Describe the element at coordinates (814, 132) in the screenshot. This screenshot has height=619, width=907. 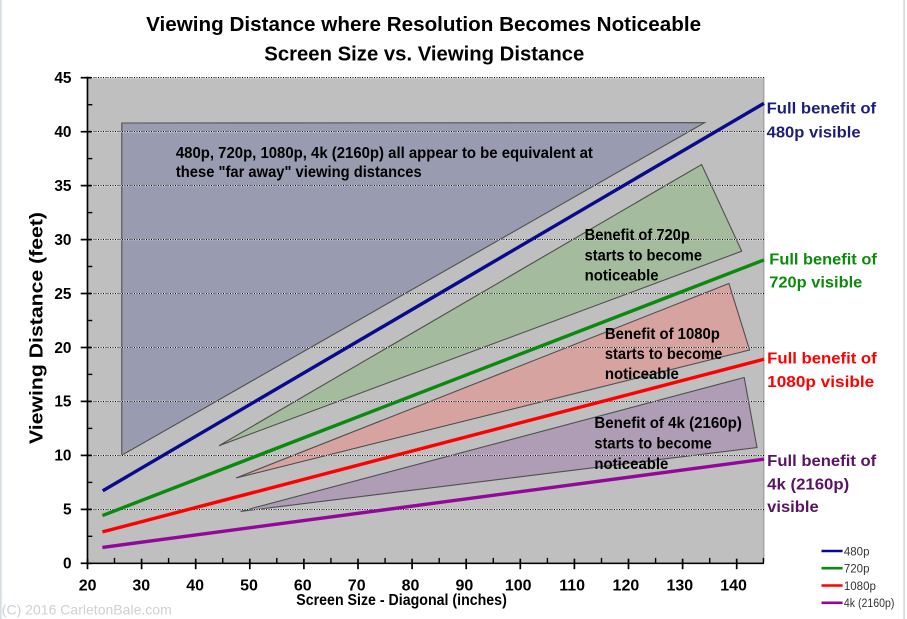
I see `svg-text: 480p visible` at that location.